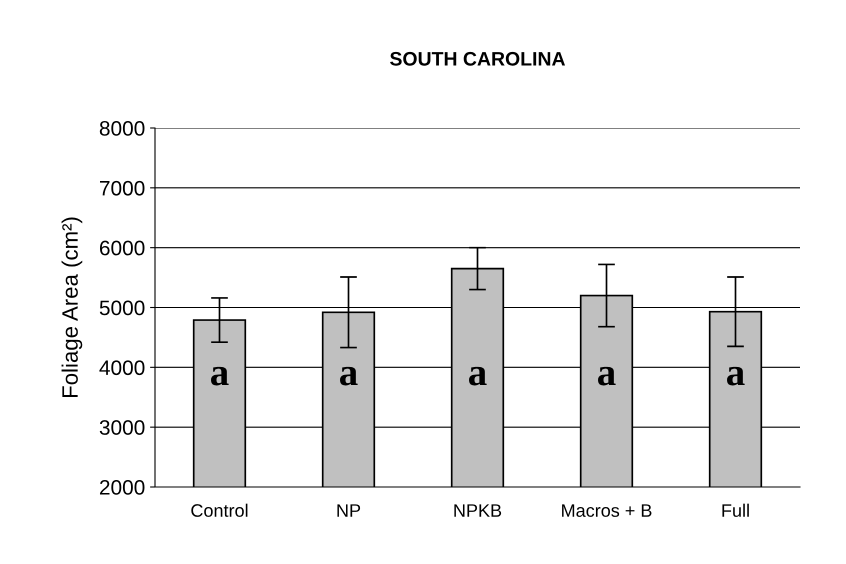 The height and width of the screenshot is (564, 846). What do you see at coordinates (735, 510) in the screenshot?
I see `x-tick-label: Full` at bounding box center [735, 510].